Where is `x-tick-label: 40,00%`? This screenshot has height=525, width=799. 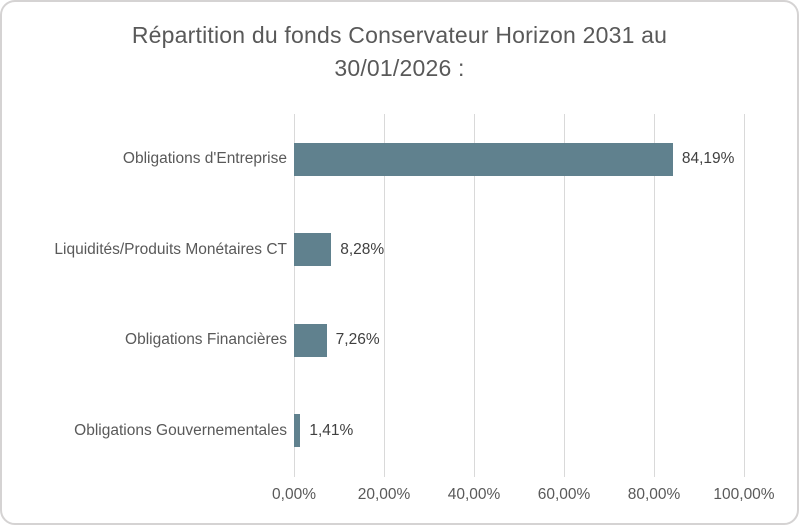
x-tick-label: 40,00% is located at coordinates (474, 494).